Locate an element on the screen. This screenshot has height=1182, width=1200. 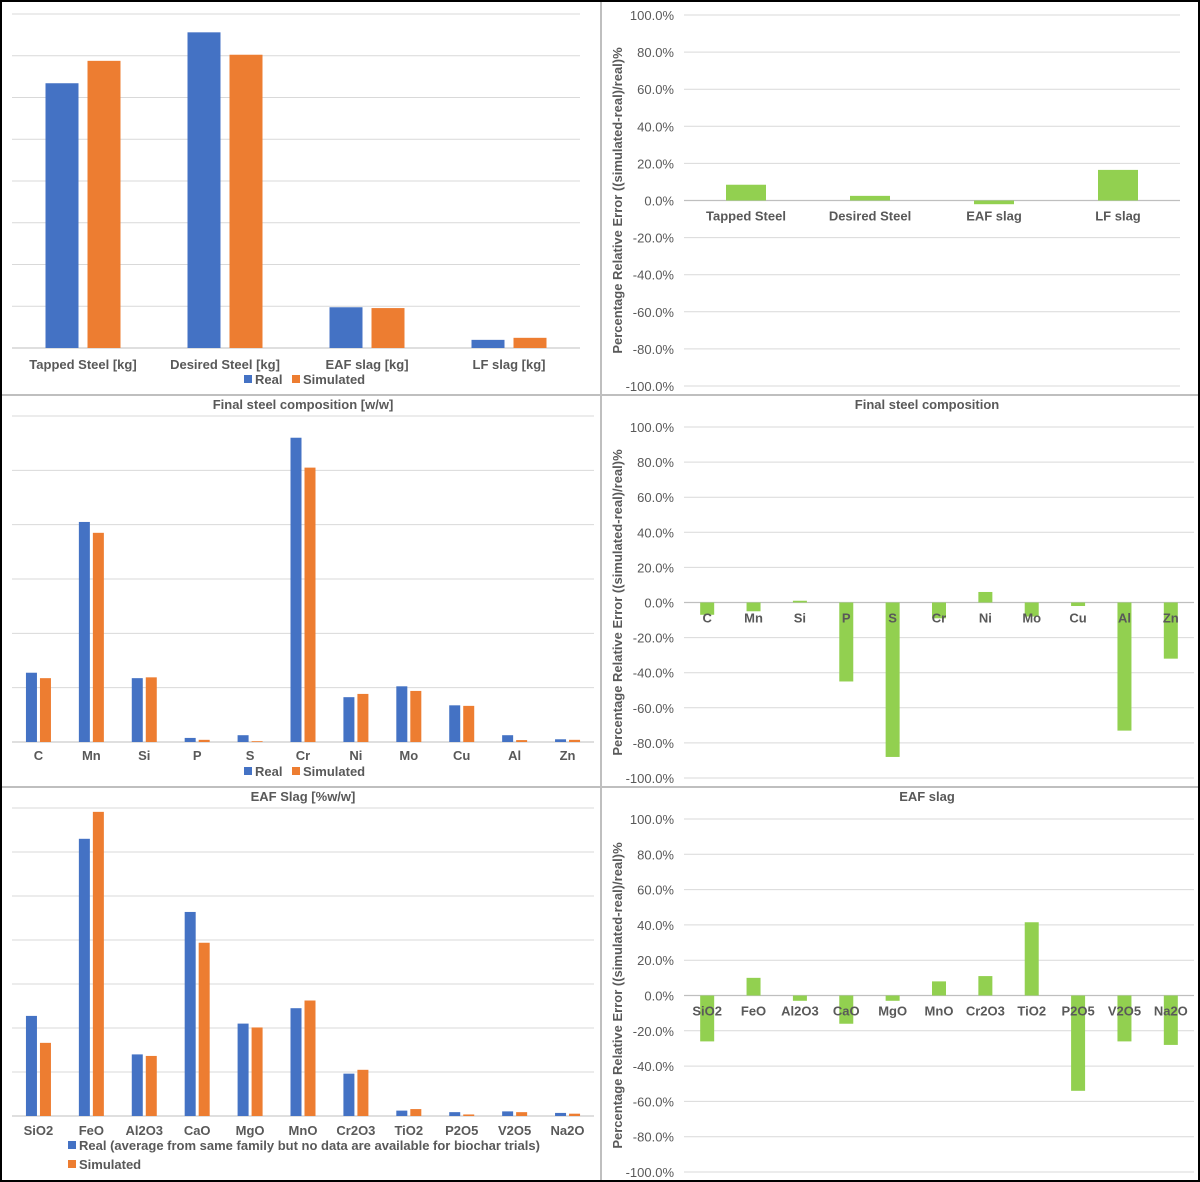
bar-real-cr2o3 is located at coordinates (349, 1094).